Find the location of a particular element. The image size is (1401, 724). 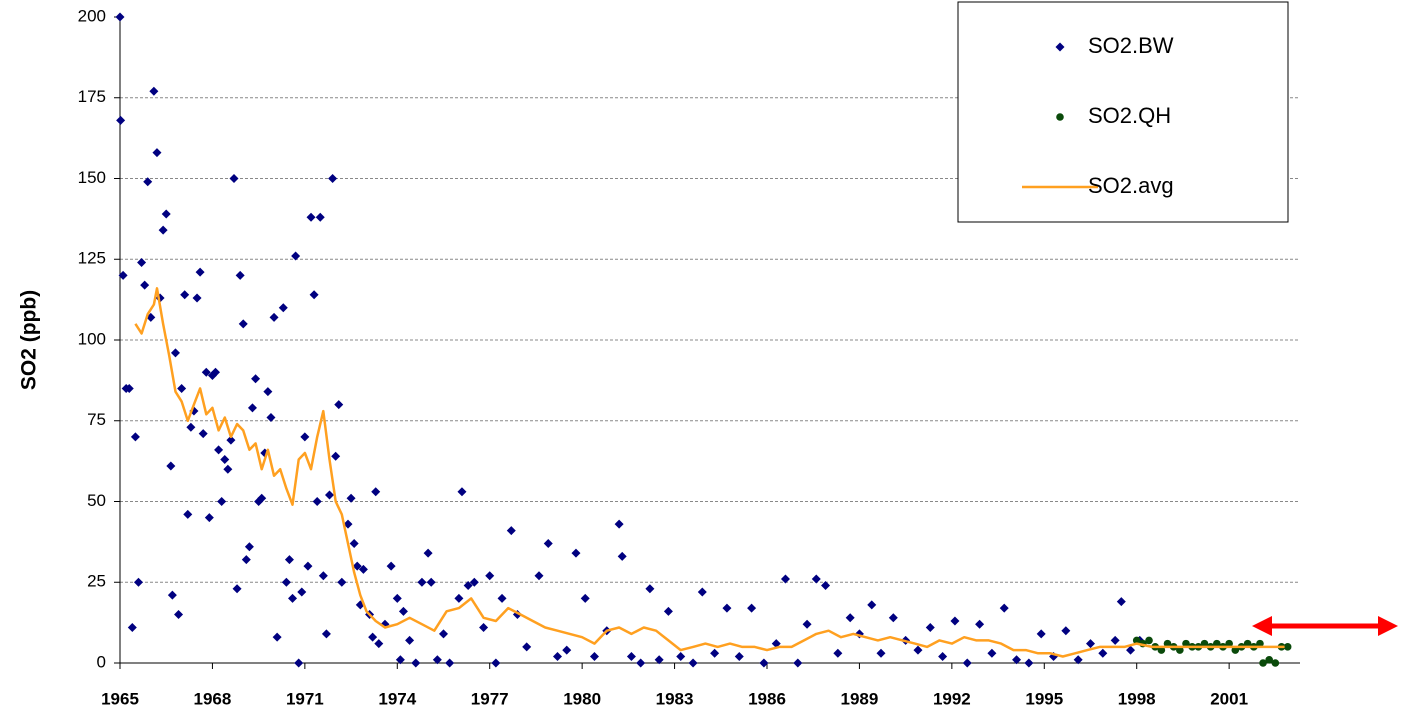

legend-swatch is located at coordinates (1060, 47).